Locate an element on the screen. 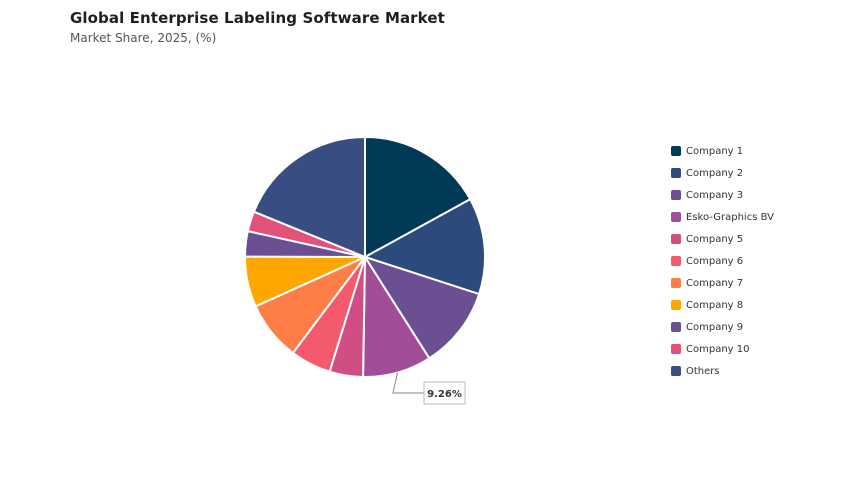 This screenshot has width=850, height=500. callout-label: 9.26% is located at coordinates (444, 394).